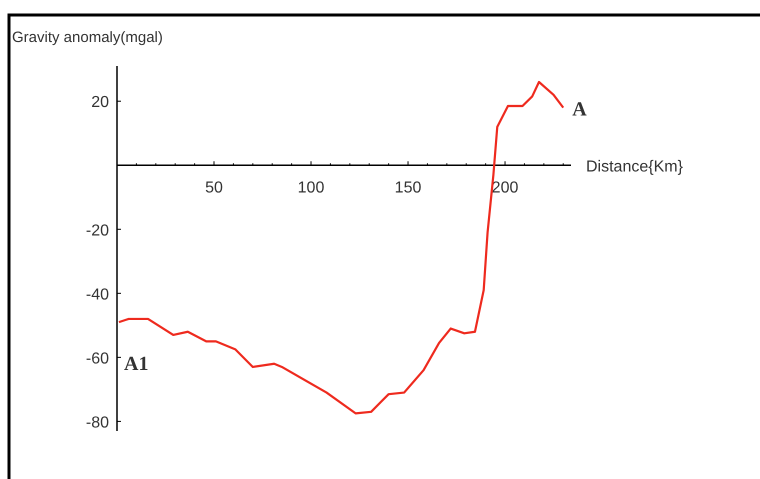 The height and width of the screenshot is (479, 760). Describe the element at coordinates (98, 295) in the screenshot. I see `y-tick-label: -40` at that location.